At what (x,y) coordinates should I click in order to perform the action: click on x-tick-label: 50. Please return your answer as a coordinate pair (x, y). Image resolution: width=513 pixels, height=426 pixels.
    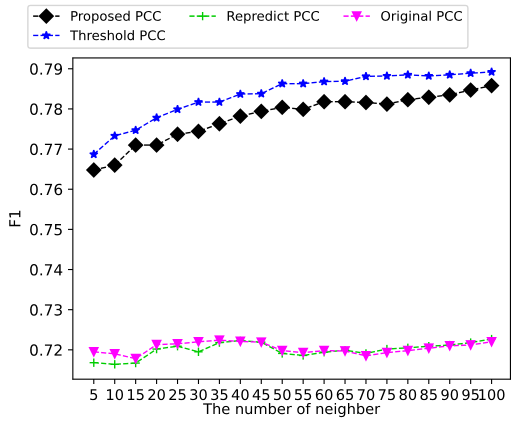
    Looking at the image, I should click on (282, 394).